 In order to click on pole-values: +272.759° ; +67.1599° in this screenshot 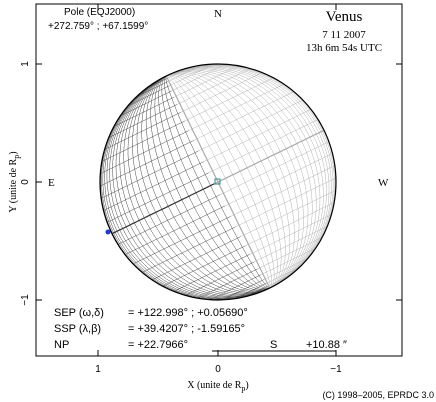, I will do `click(98, 26)`.